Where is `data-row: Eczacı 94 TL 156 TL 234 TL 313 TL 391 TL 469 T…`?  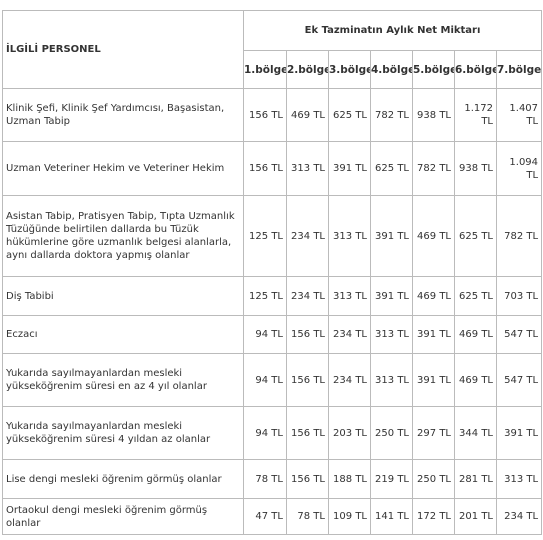
data-row: Eczacı 94 TL 156 TL 234 TL 313 TL 391 TL 469 T… is located at coordinates (272, 334).